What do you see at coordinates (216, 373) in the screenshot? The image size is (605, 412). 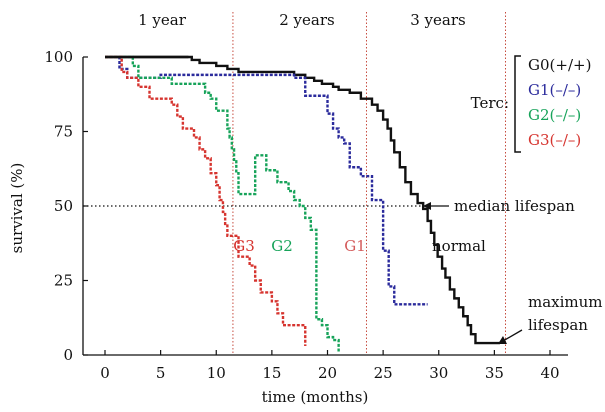 I see `x-tick-label-10: 10` at bounding box center [216, 373].